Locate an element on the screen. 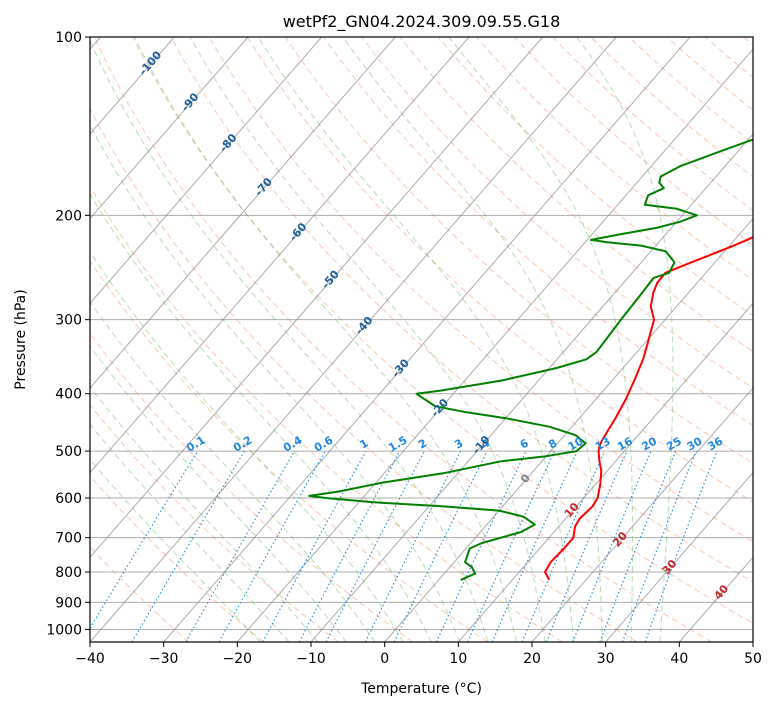 The image size is (775, 708). y-tick-label: 300 is located at coordinates (68, 321).